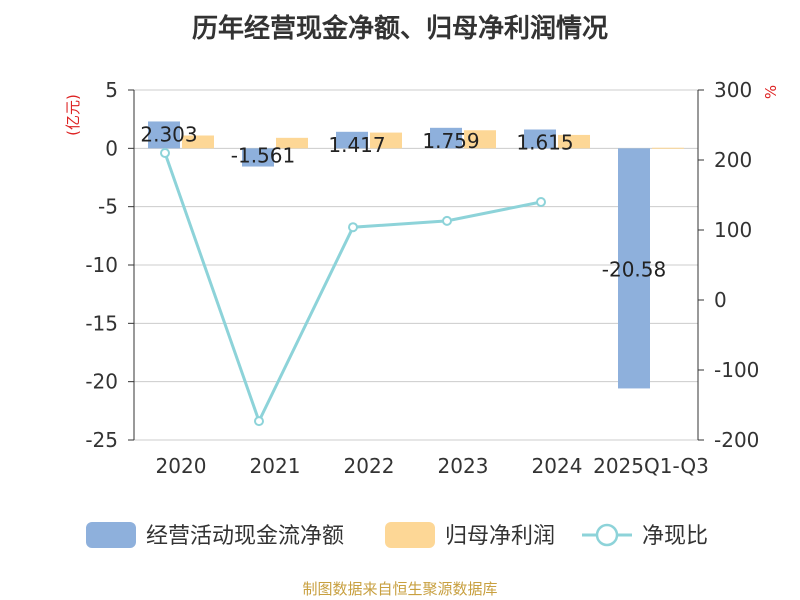 Image resolution: width=800 pixels, height=600 pixels. What do you see at coordinates (675, 536) in the screenshot?
I see `legend-label: 净现比` at bounding box center [675, 536].